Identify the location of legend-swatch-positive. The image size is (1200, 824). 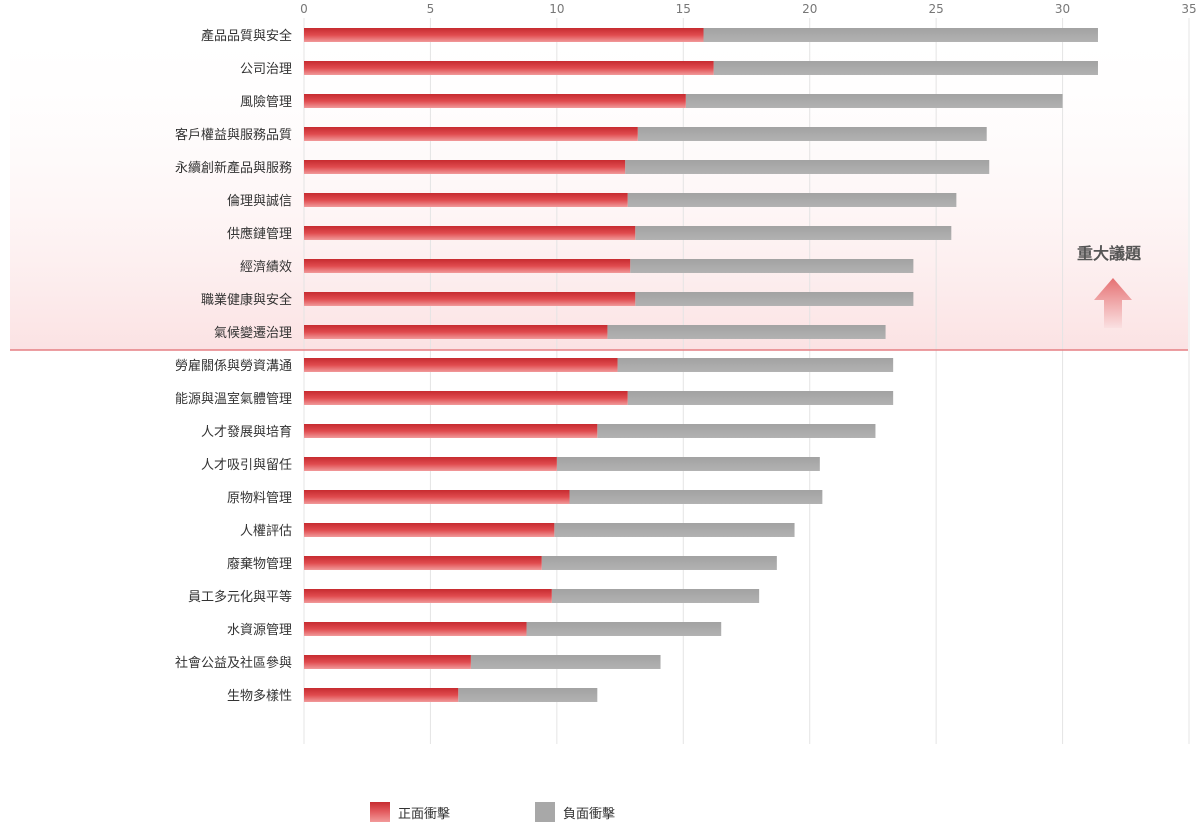
(380, 812).